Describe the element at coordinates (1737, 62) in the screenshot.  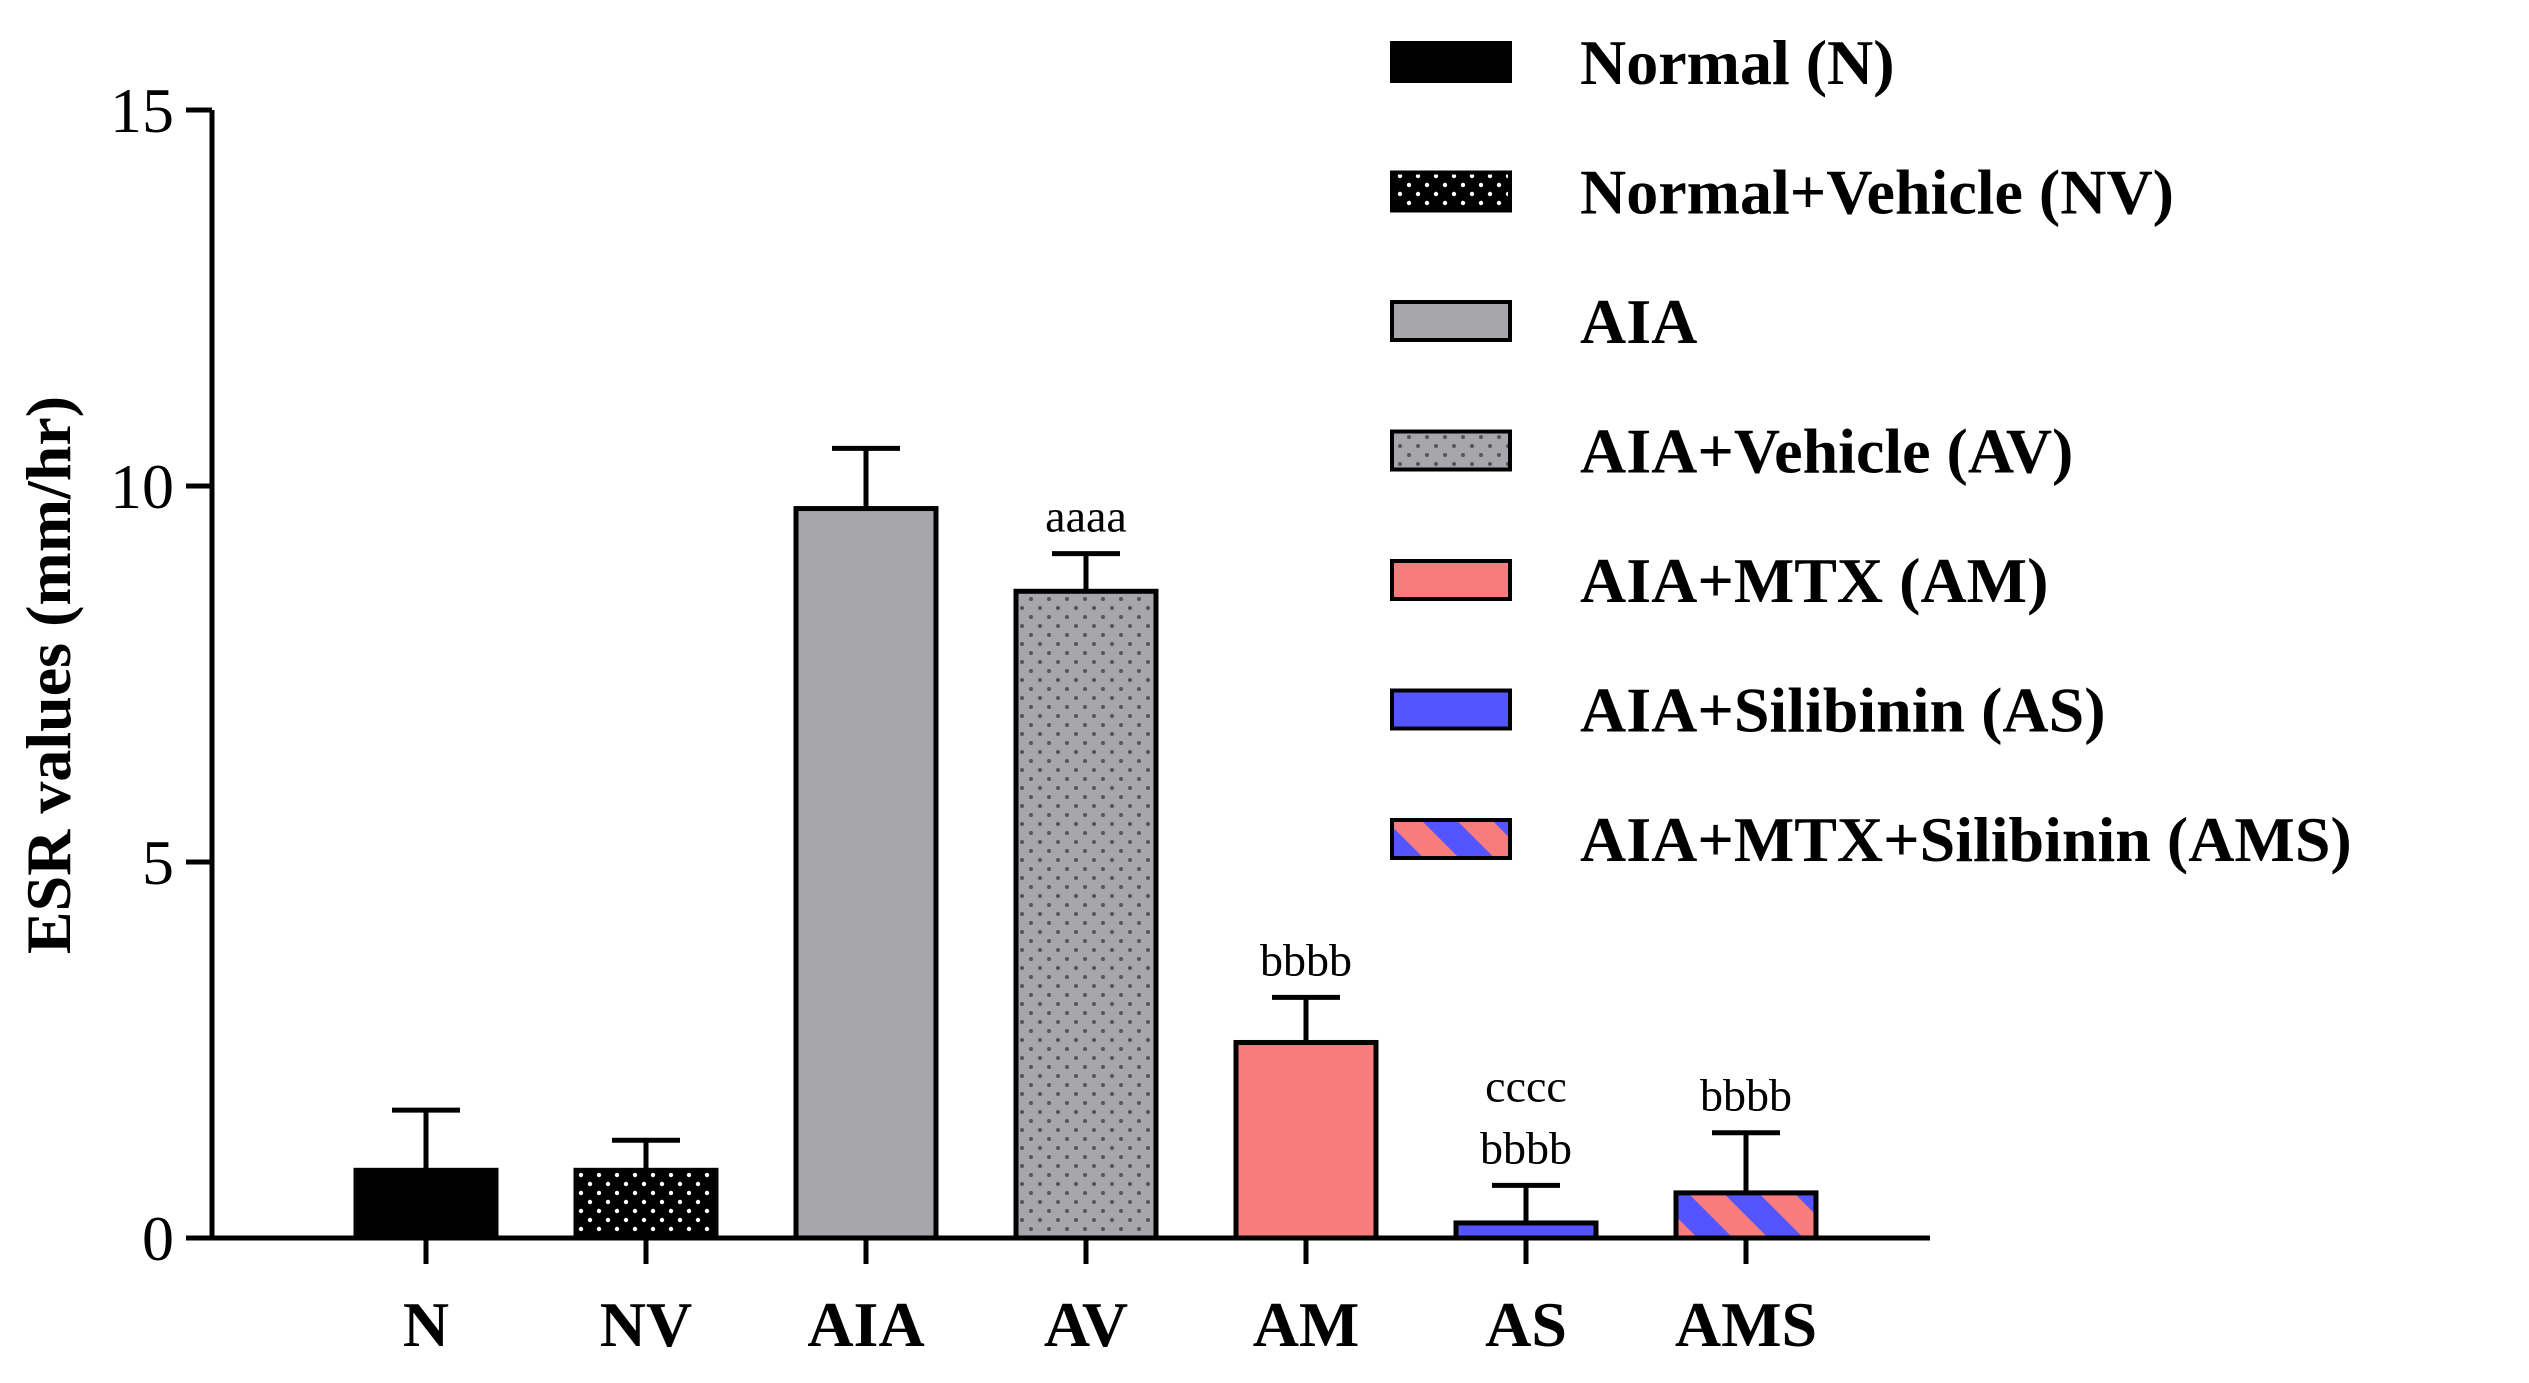
I see `legend-label: Normal (N)` at that location.